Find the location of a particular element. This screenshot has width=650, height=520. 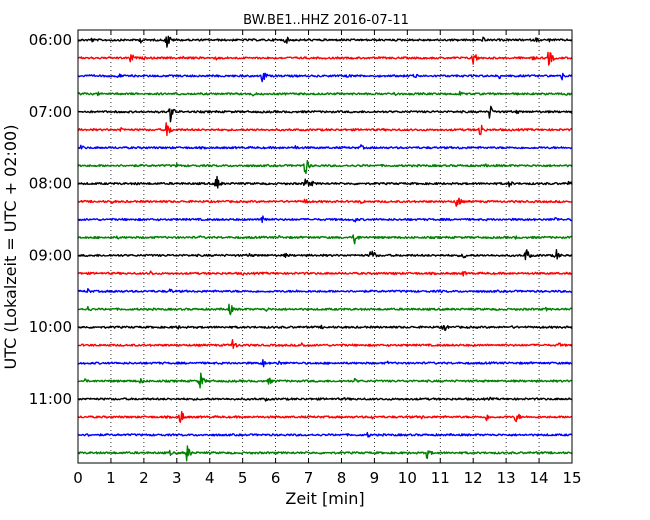

x-tick-label: 3 is located at coordinates (177, 478).